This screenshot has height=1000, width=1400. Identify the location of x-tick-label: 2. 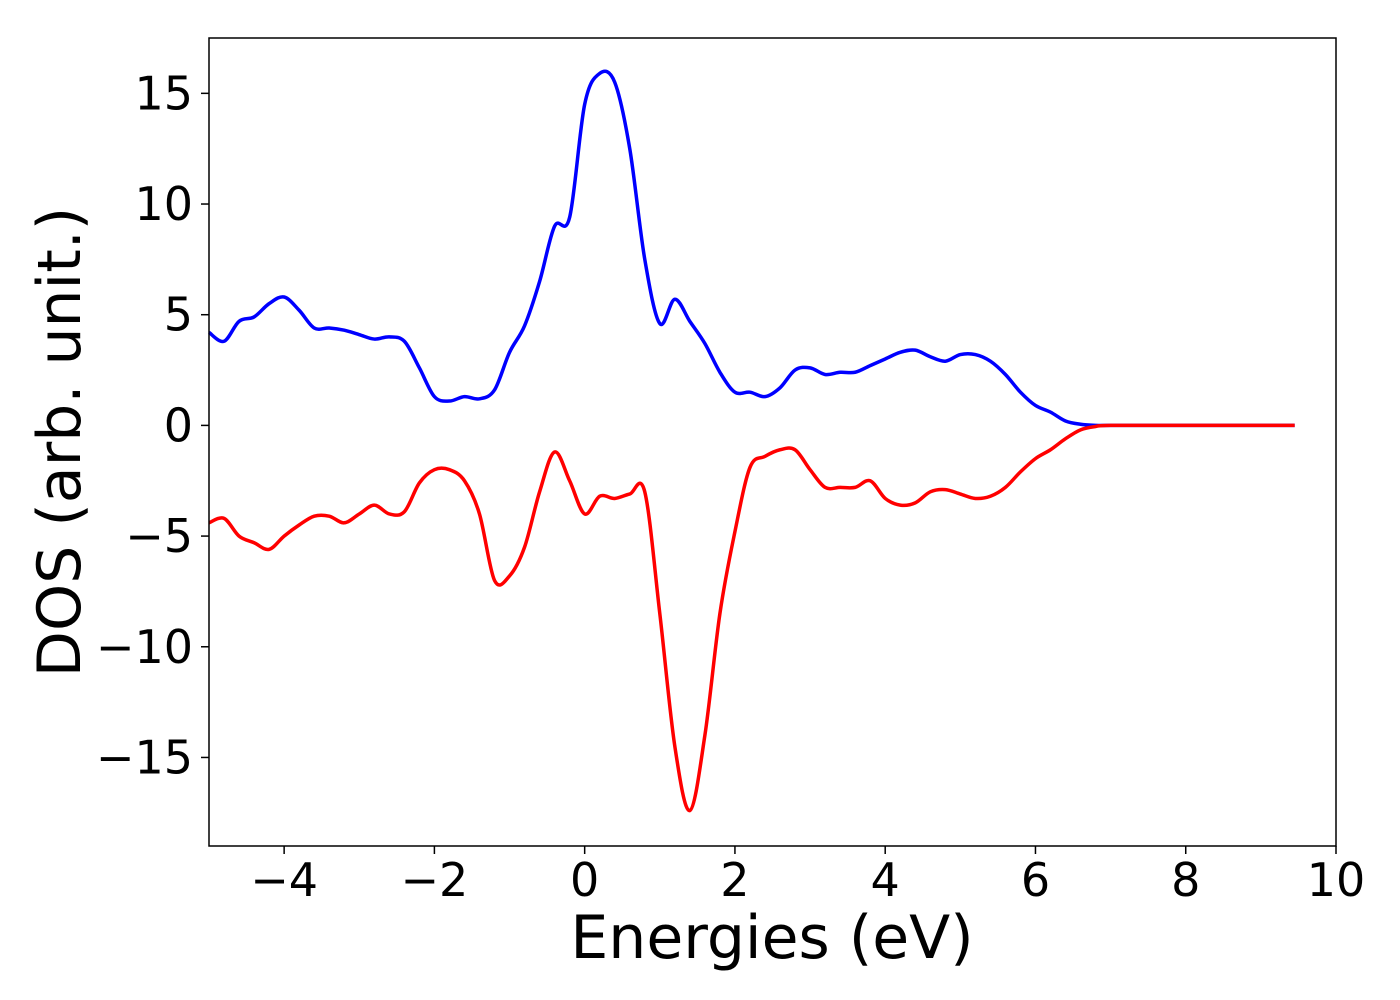
(734, 880).